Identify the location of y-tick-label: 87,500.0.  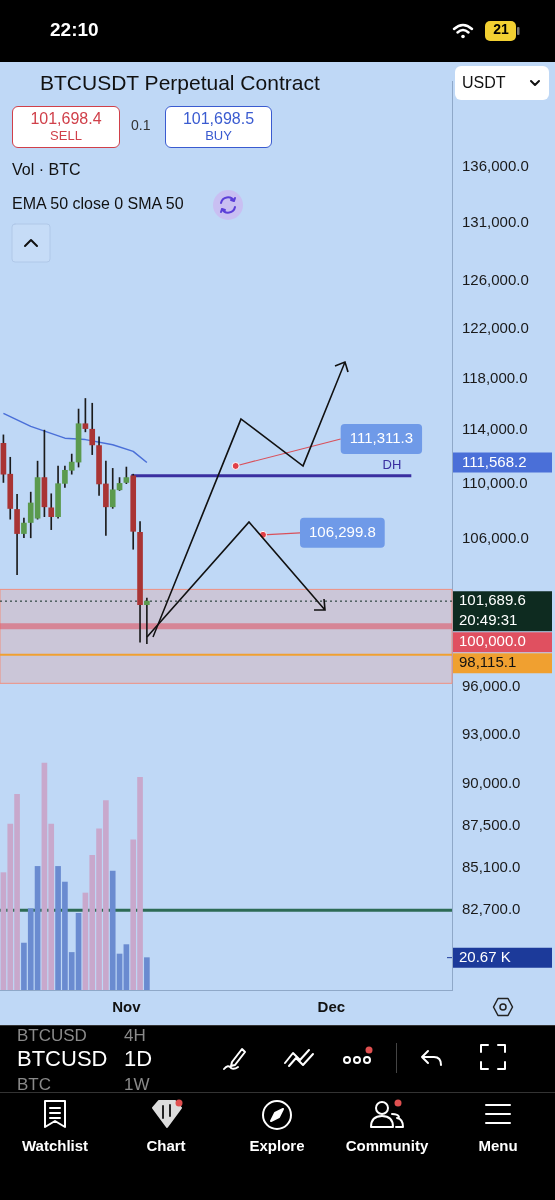
(491, 824).